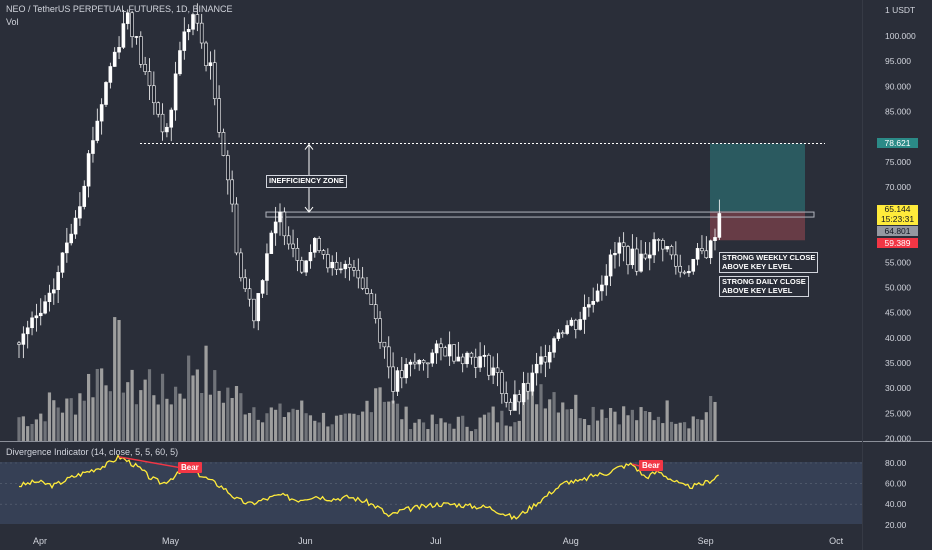 This screenshot has width=932, height=550. What do you see at coordinates (898, 413) in the screenshot?
I see `price-tick: 25.000` at bounding box center [898, 413].